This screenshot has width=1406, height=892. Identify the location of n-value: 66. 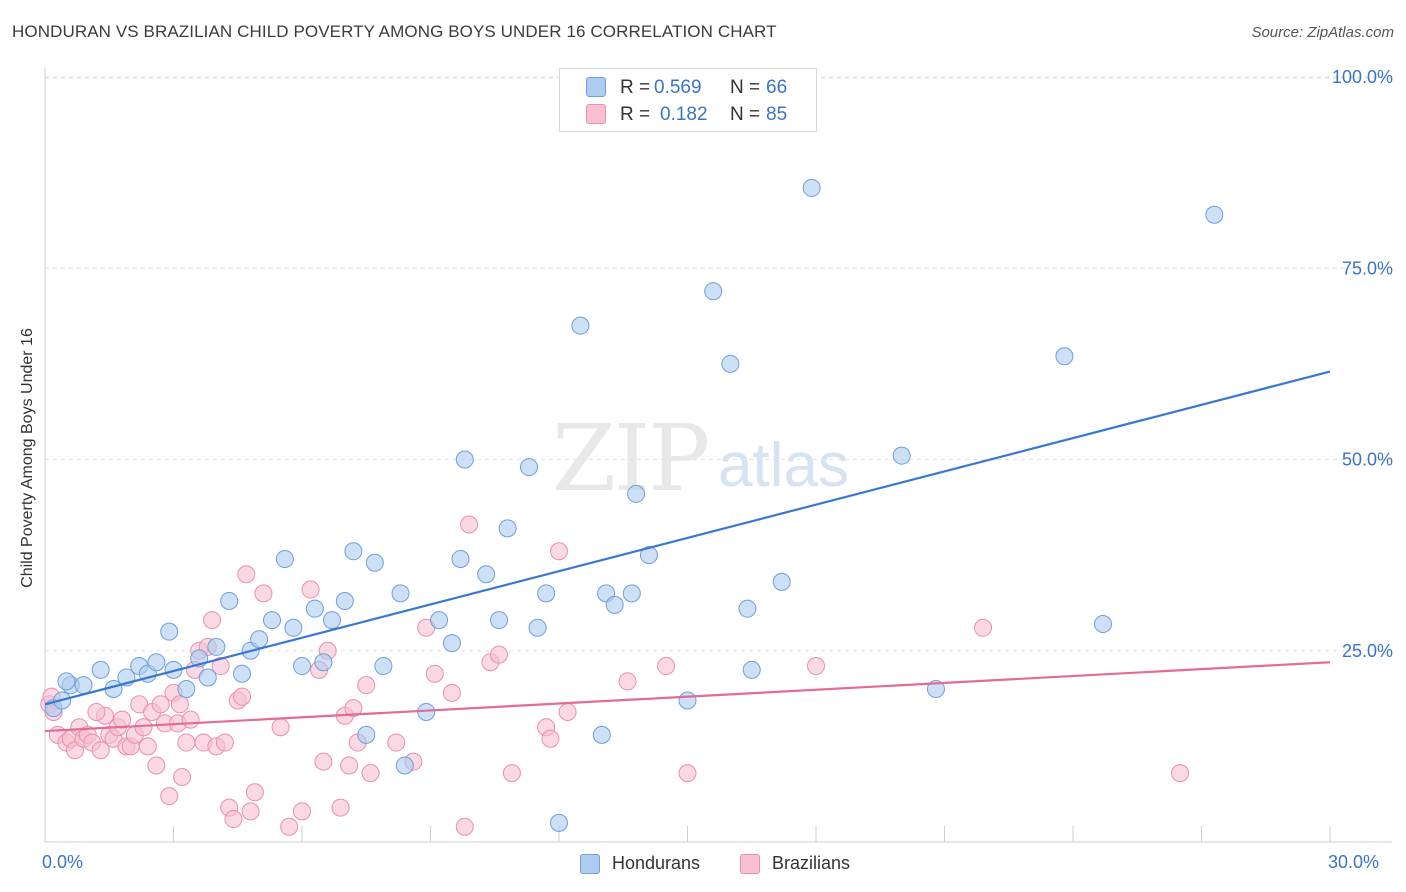
(777, 87).